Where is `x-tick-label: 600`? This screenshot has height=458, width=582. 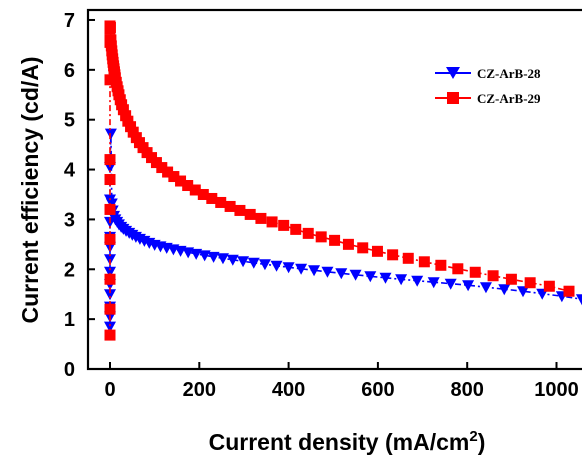
x-tick-label: 600 is located at coordinates (377, 390).